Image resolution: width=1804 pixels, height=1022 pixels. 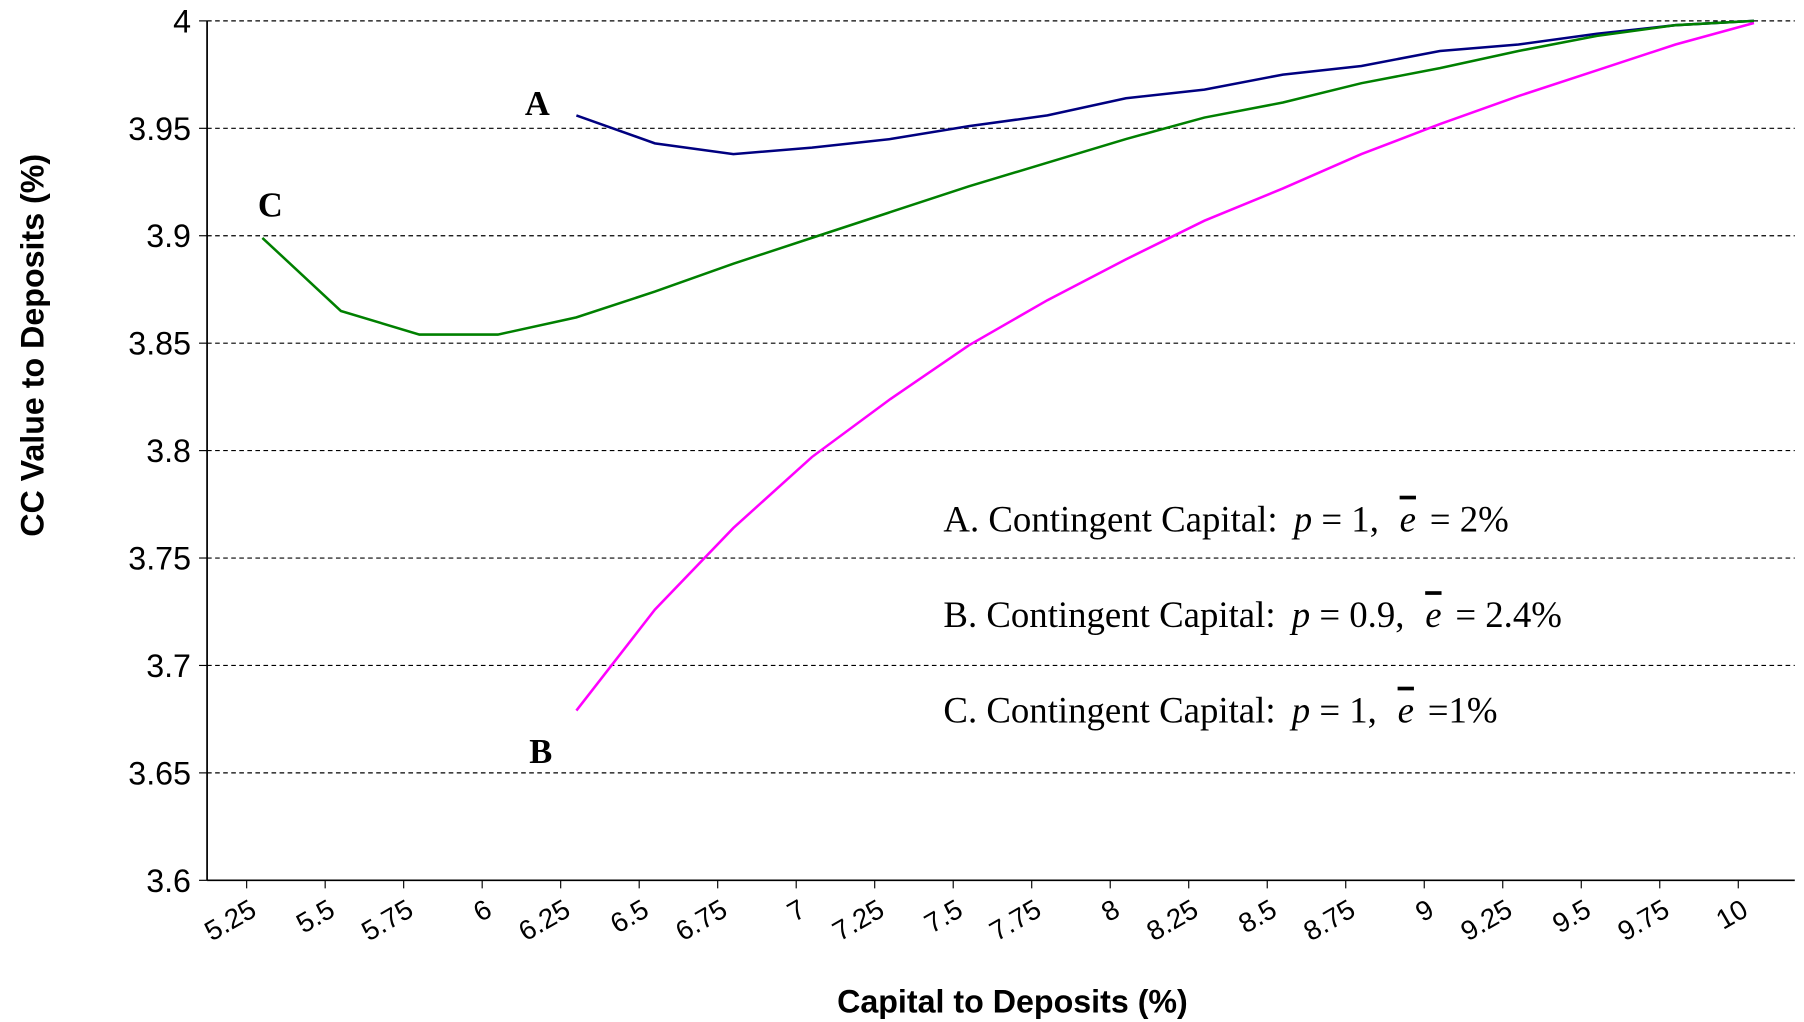 I want to click on series-label: C, so click(x=270, y=205).